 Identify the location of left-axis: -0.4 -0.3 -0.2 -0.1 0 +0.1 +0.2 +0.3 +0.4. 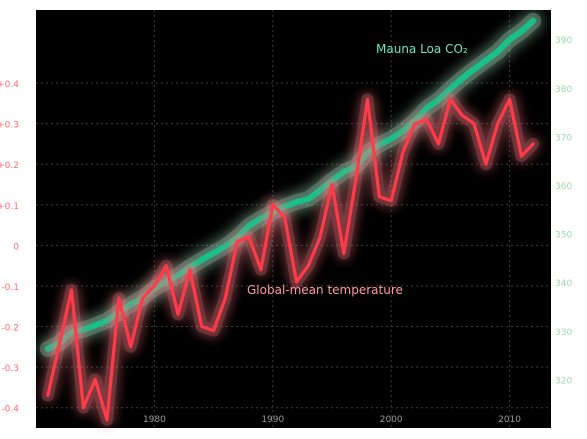
(9, 247).